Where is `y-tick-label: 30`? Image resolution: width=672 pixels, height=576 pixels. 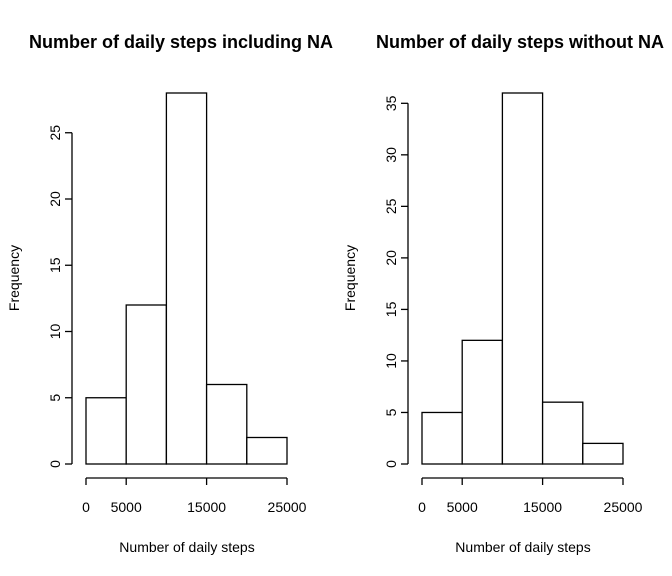
y-tick-label: 30 is located at coordinates (391, 155).